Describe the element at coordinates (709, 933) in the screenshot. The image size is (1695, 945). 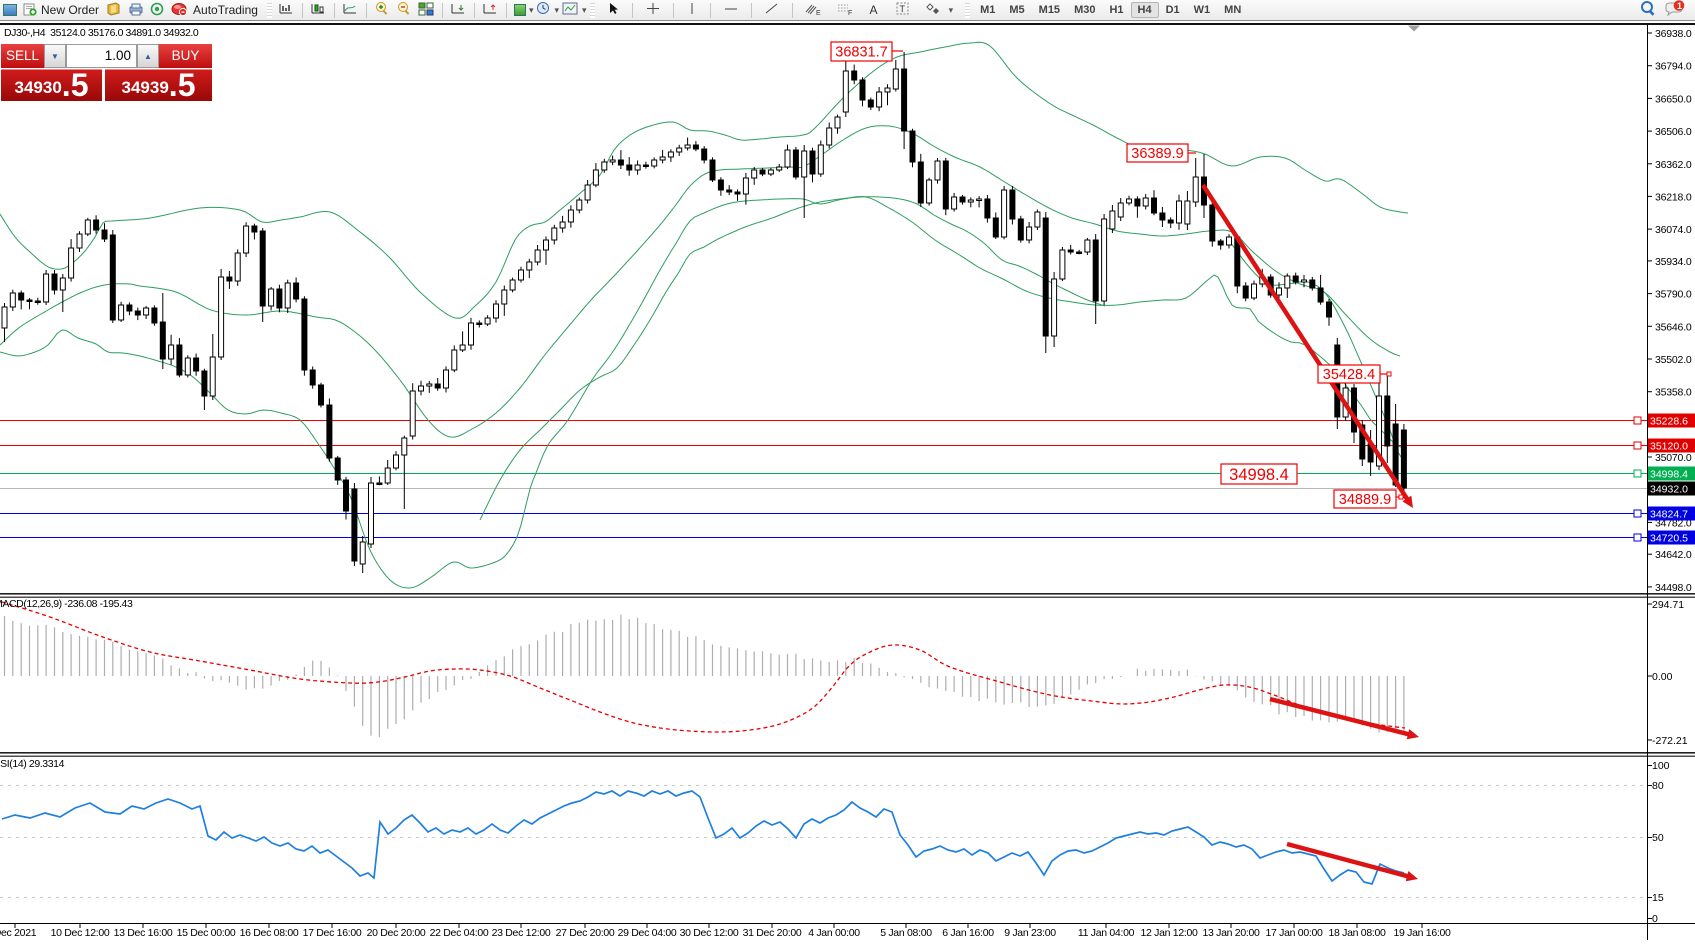
I see `svg-text: 30 Dec 12:00` at that location.